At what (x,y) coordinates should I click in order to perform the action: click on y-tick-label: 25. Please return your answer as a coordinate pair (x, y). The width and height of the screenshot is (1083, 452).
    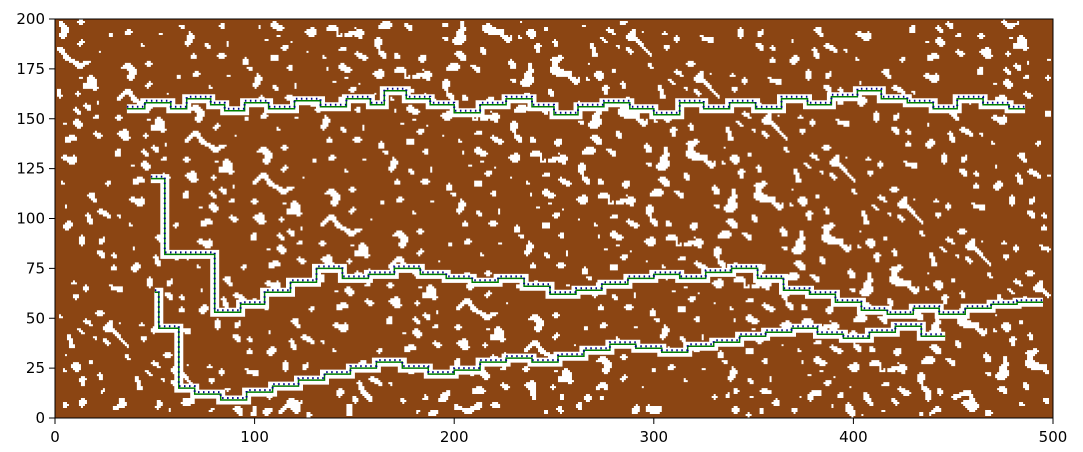
    Looking at the image, I should click on (35, 368).